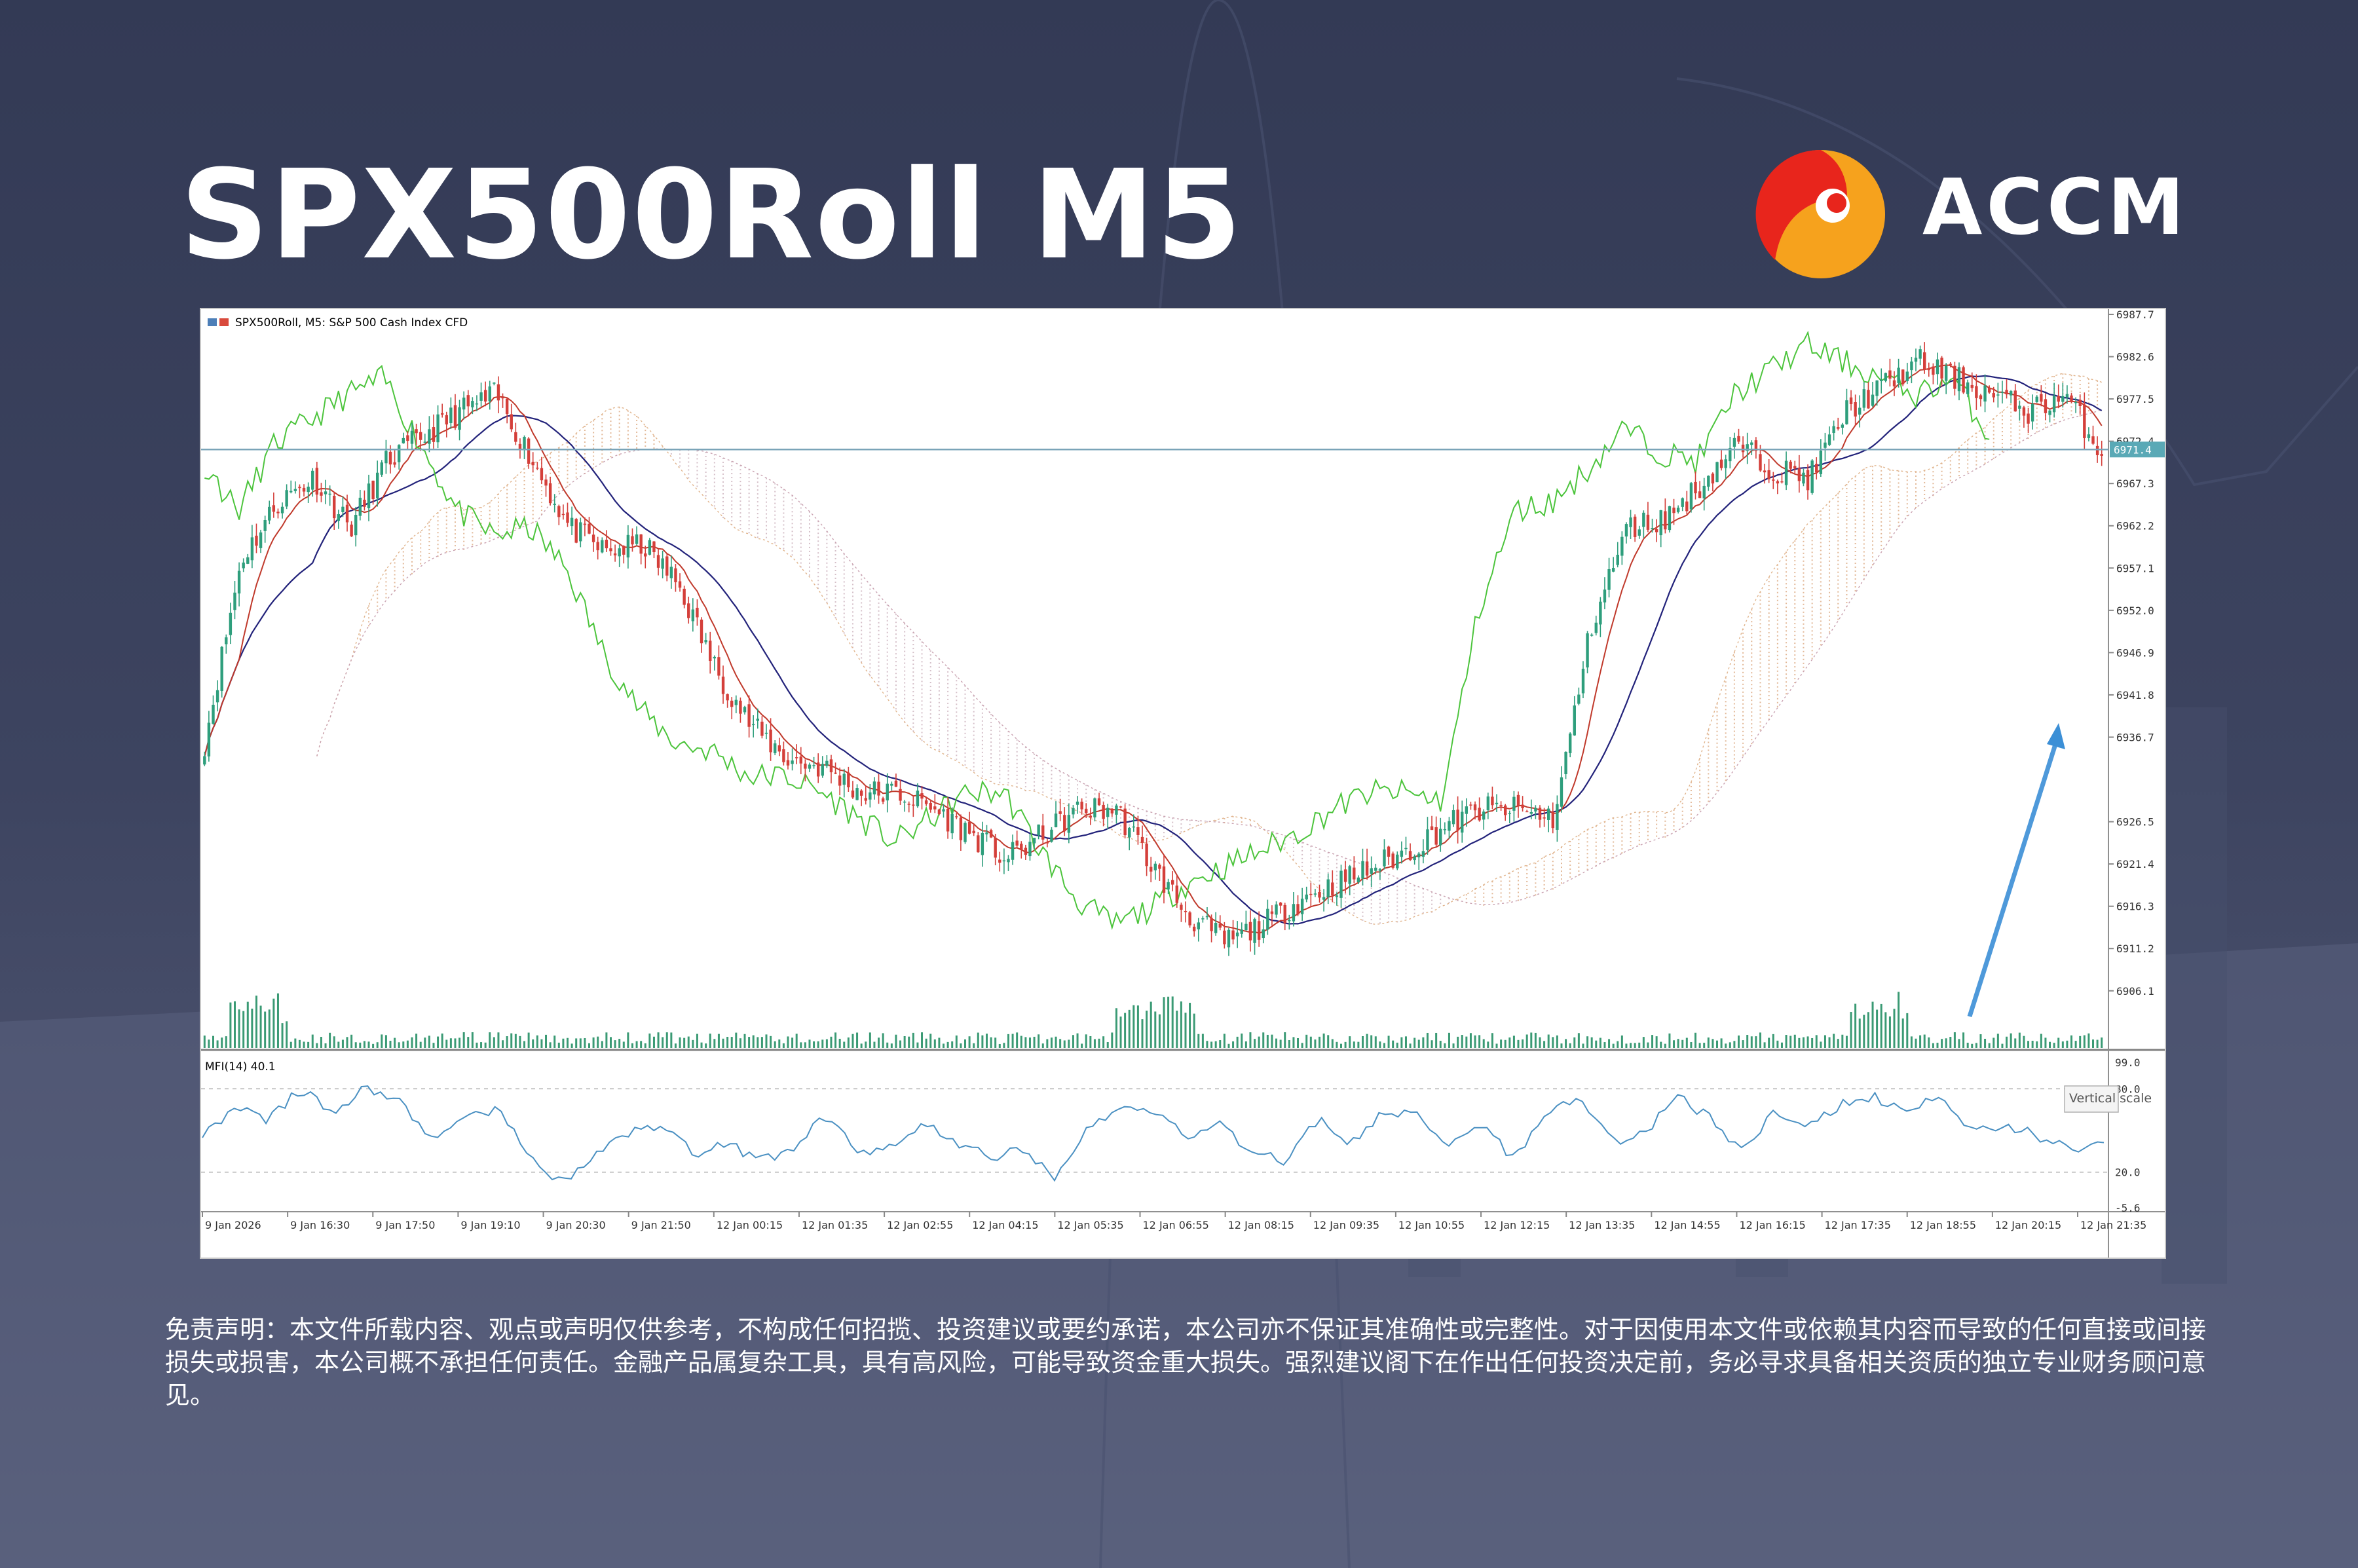  I want to click on chart-title: SPX500Roll, M5: S&P 500 Cash Index CFD, so click(351, 322).